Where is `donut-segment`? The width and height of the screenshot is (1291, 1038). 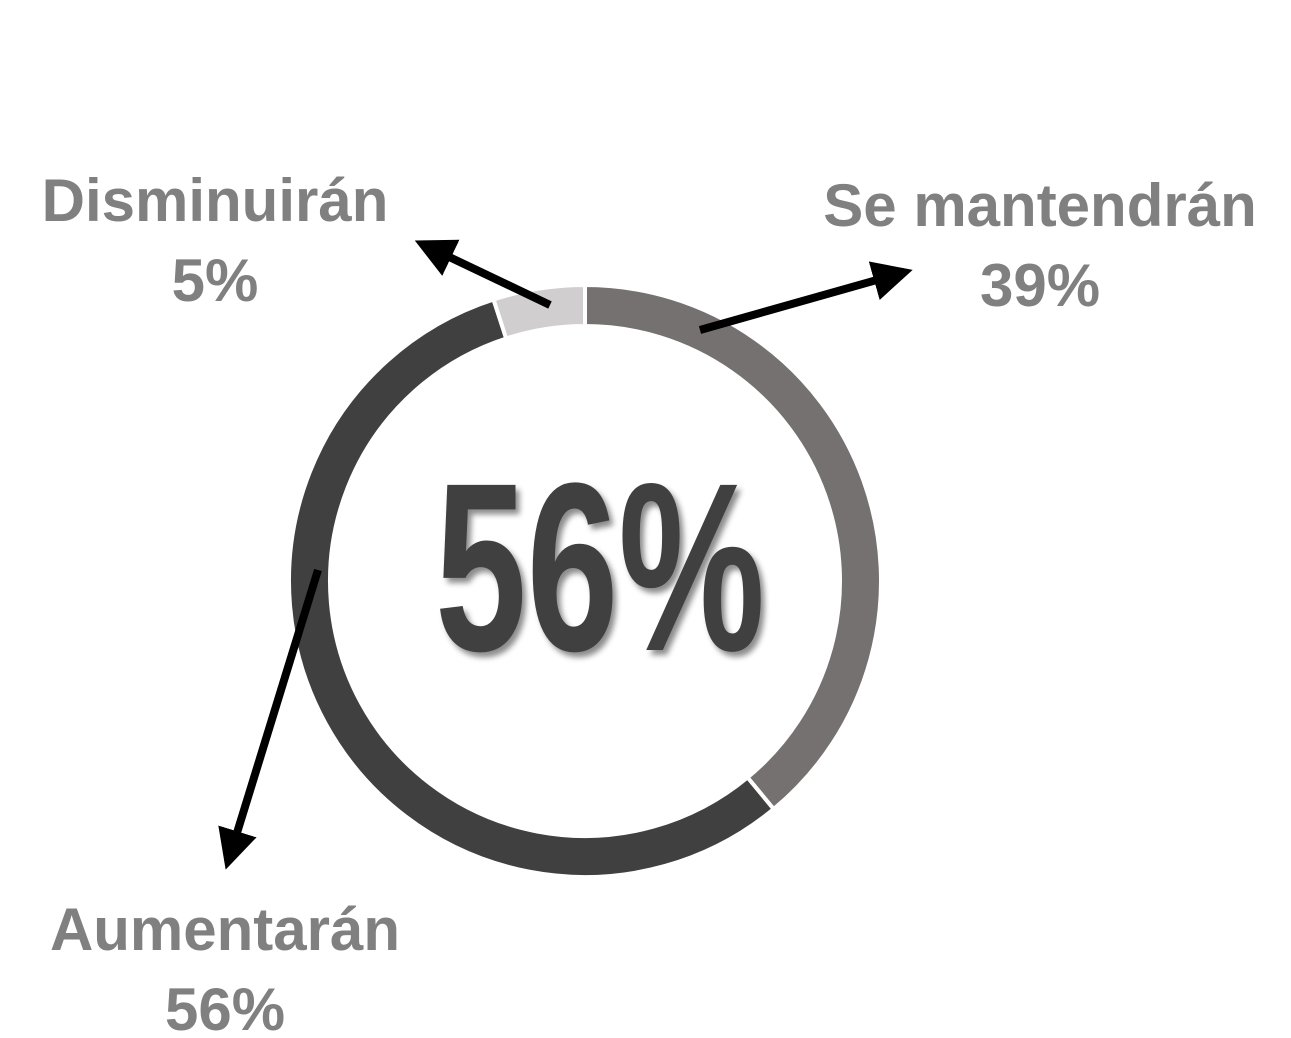
donut-segment is located at coordinates (539, 312).